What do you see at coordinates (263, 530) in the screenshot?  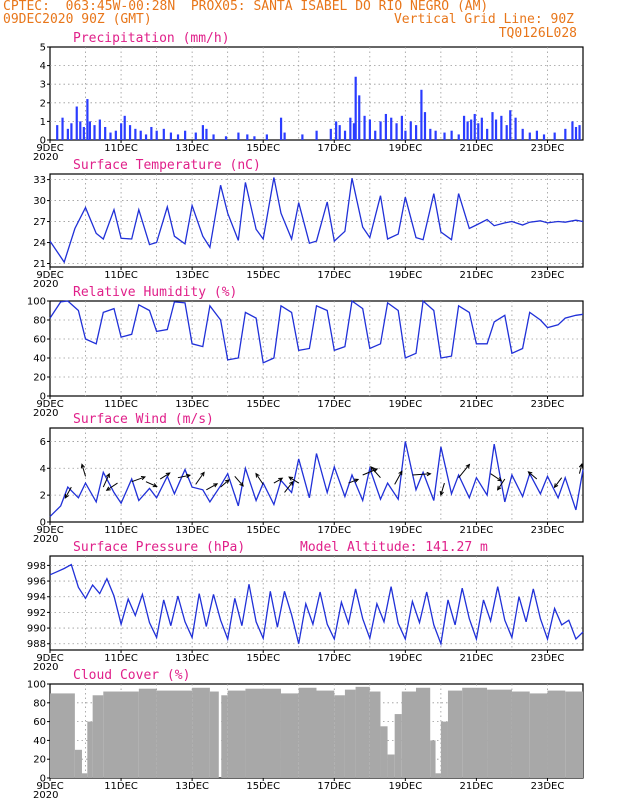 I see `panel-3-xtick-label: 15DEC` at bounding box center [263, 530].